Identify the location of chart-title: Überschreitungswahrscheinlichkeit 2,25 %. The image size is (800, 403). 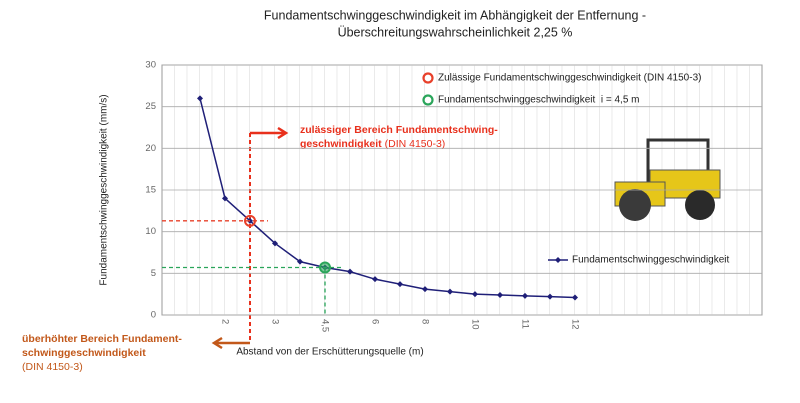
(455, 32).